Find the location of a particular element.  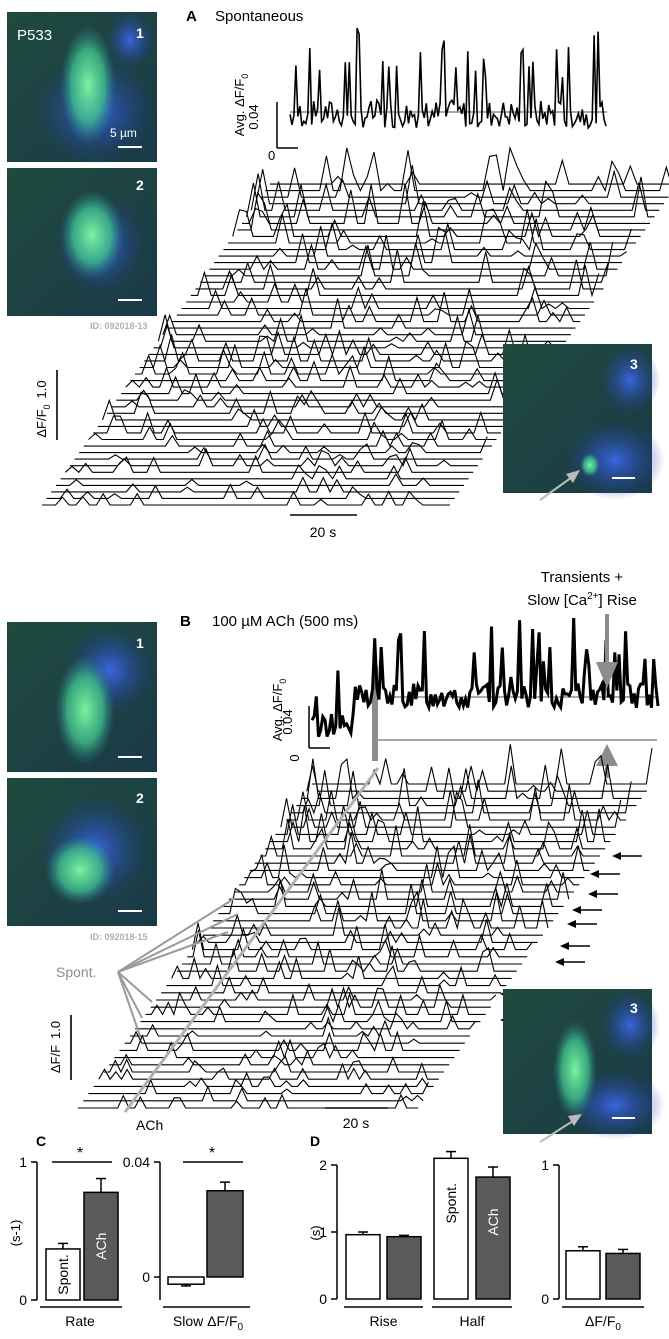

x-axis-label: Slow ΔF/F0 is located at coordinates (208, 1323).